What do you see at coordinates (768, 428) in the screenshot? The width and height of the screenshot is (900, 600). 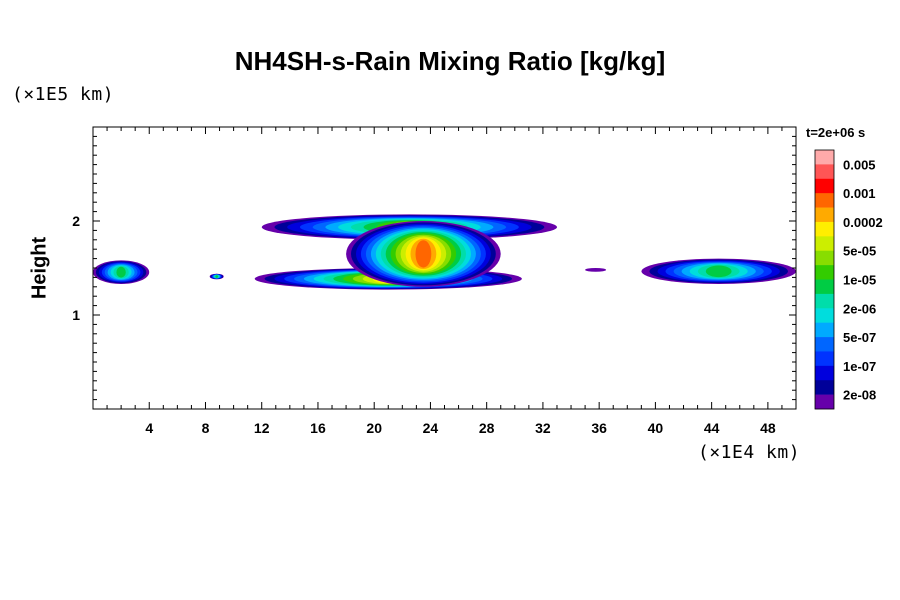 I see `x-tick-label: 48` at bounding box center [768, 428].